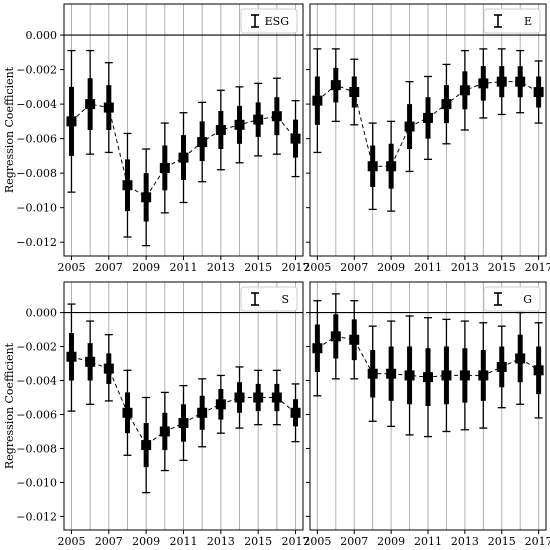 This screenshot has width=550, height=550. I want to click on legend: S, so click(269, 299).